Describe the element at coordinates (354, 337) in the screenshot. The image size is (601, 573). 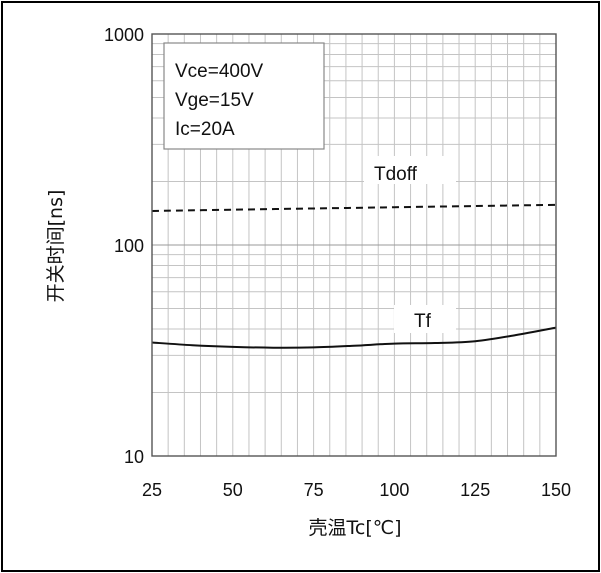
I see `series-line-tf` at that location.